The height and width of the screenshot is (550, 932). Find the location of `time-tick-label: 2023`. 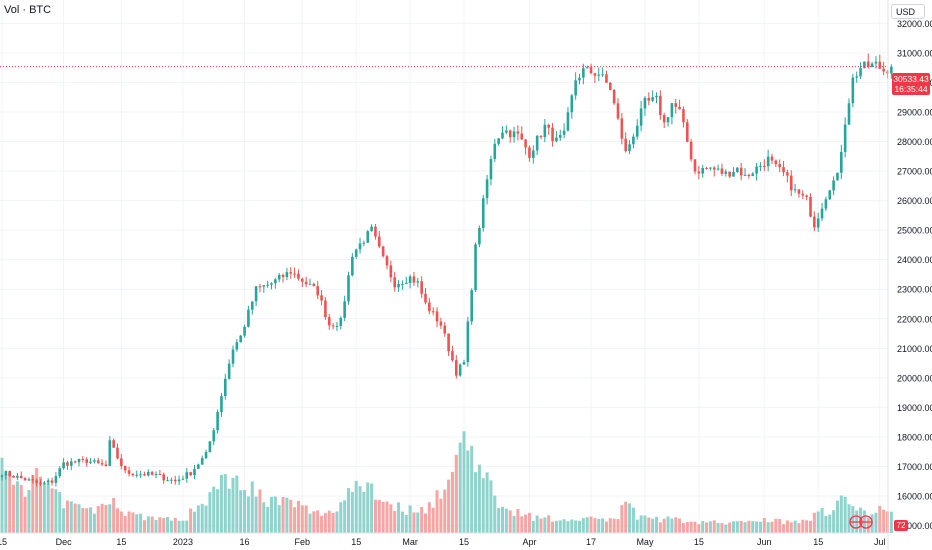

time-tick-label: 2023 is located at coordinates (183, 542).